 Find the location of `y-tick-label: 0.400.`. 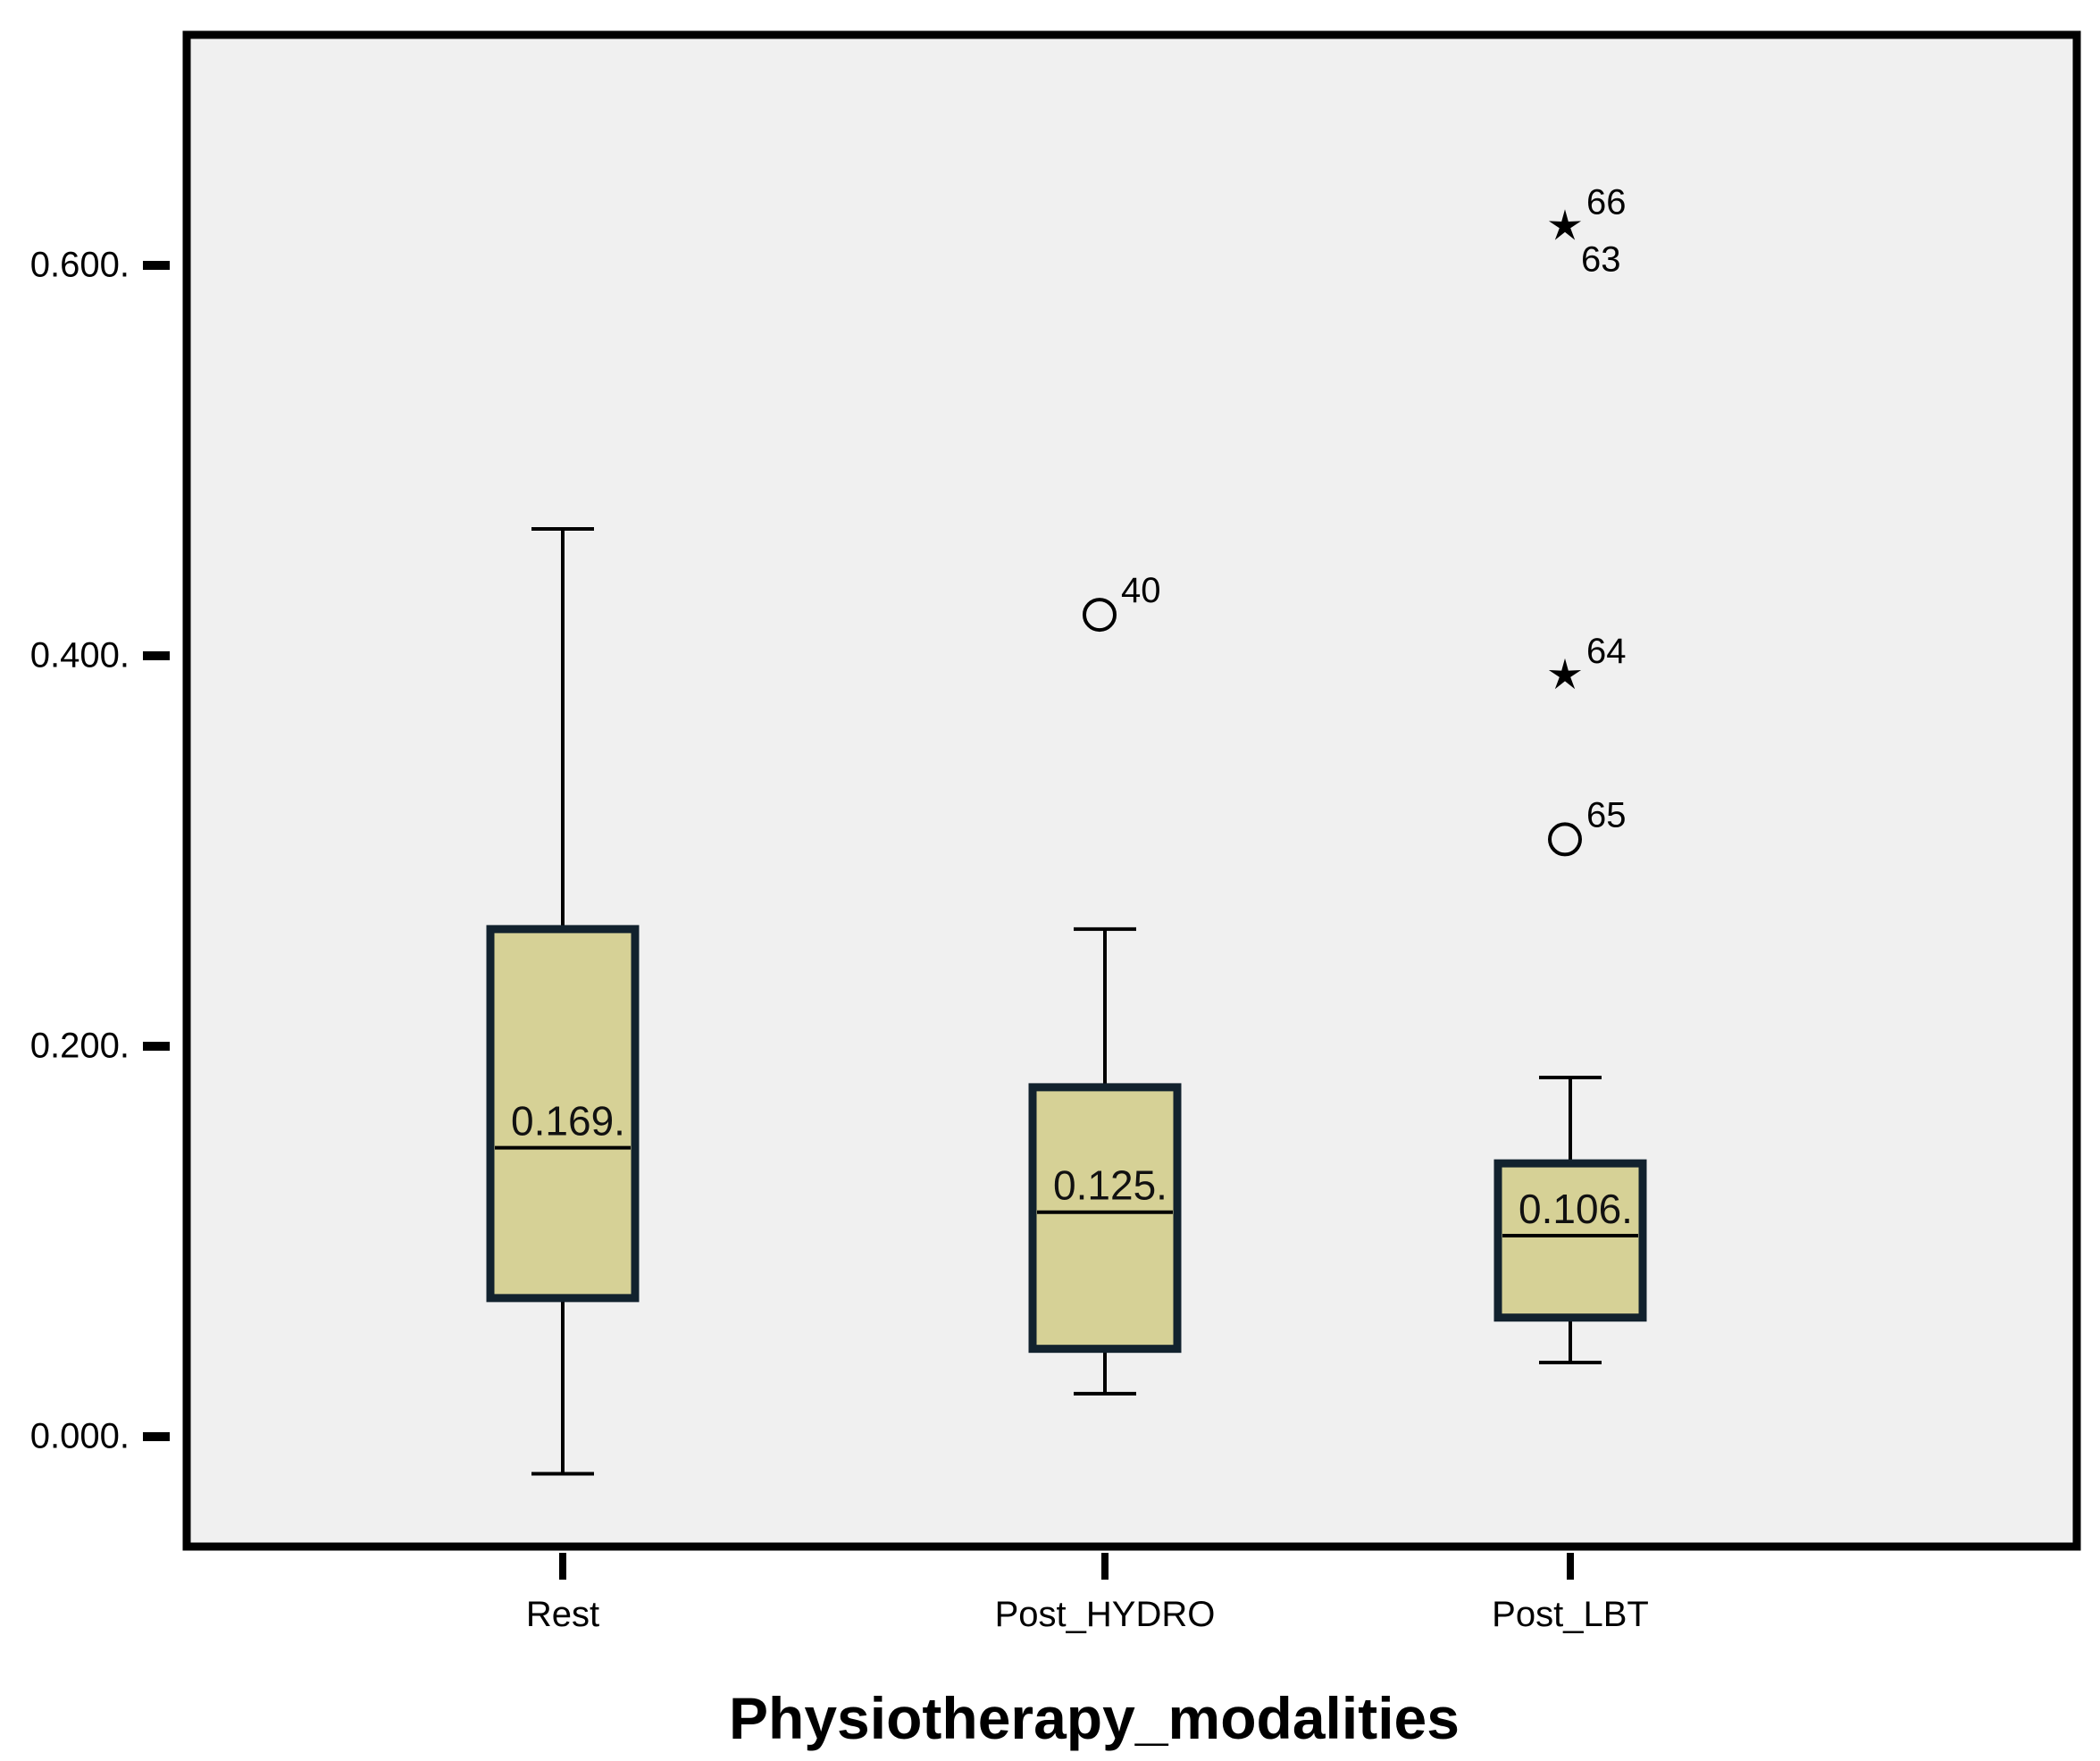

y-tick-label: 0.400. is located at coordinates (80, 655).